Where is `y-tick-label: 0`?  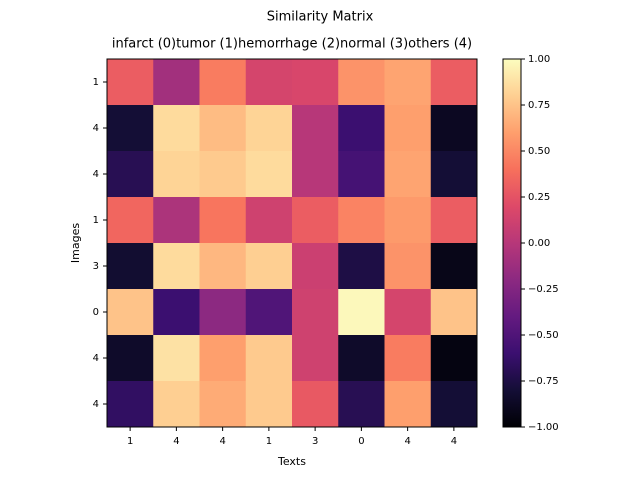 y-tick-label: 0 is located at coordinates (96, 312).